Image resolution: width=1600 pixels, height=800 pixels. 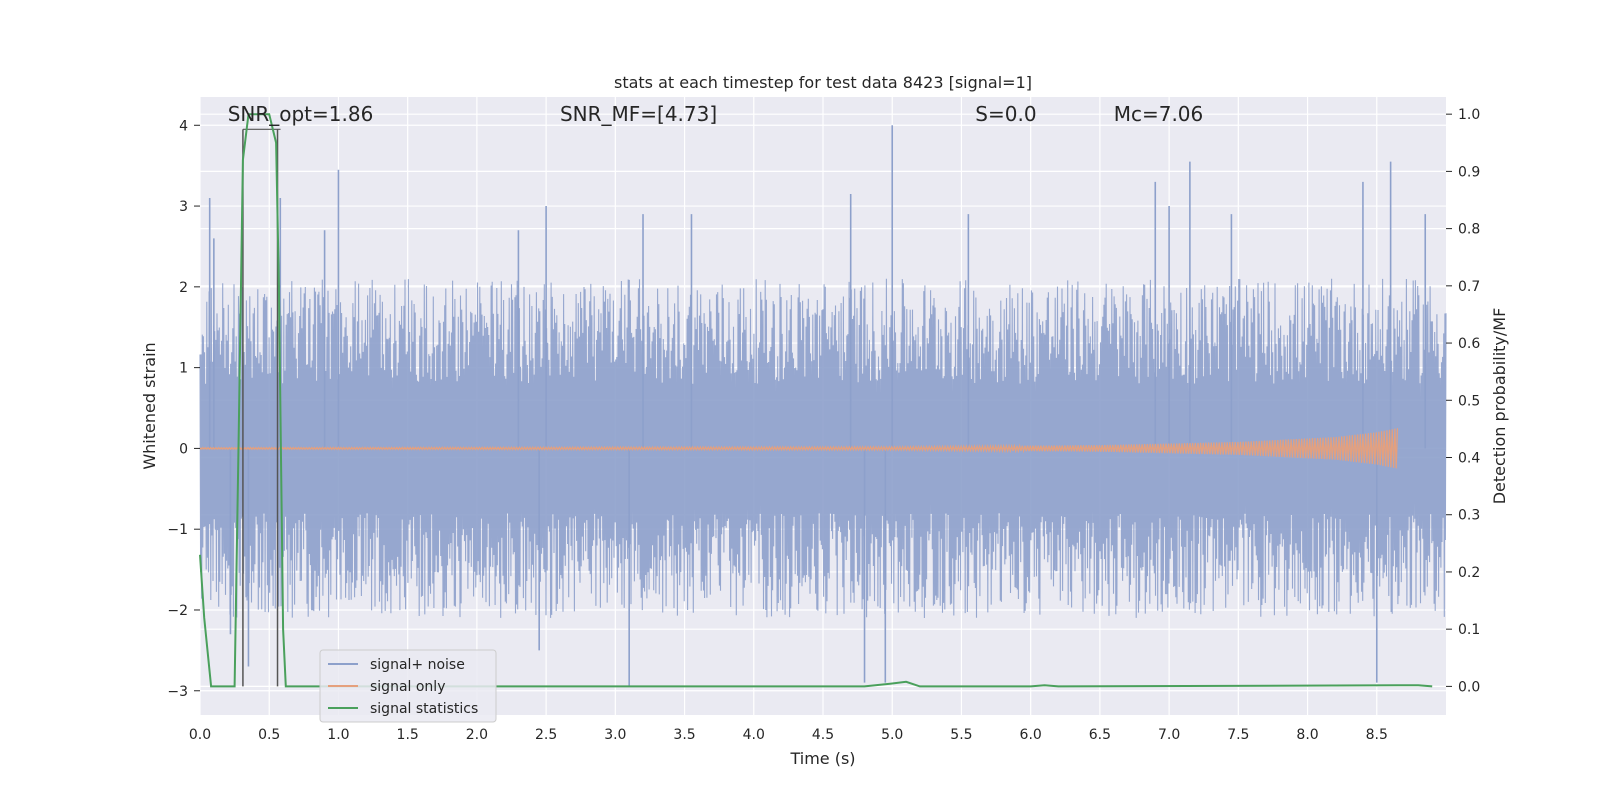 What do you see at coordinates (177, 530) in the screenshot?
I see `y-tick-label: −1` at bounding box center [177, 530].